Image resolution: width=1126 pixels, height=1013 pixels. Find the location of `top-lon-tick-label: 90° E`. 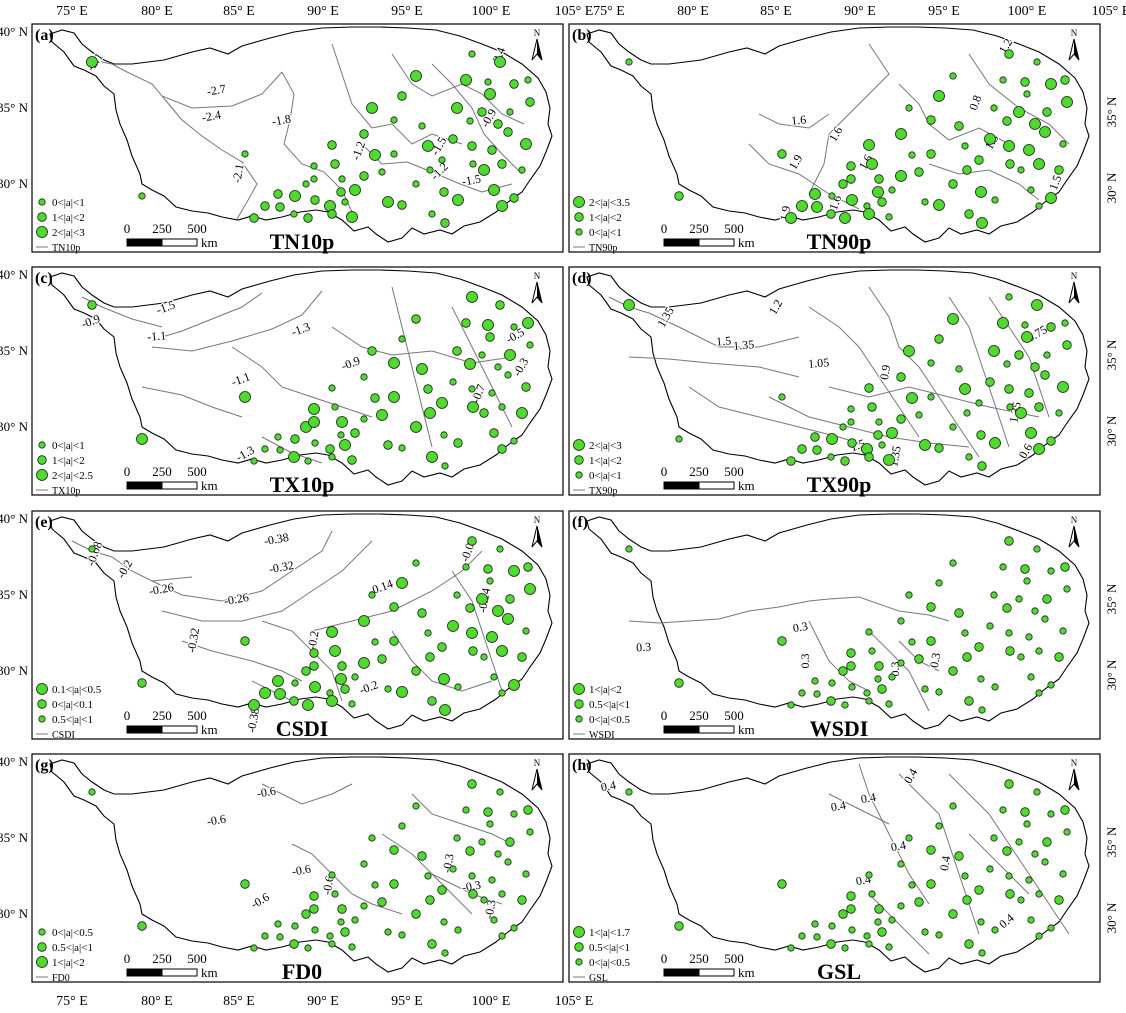

top-lon-tick-label: 90° E is located at coordinates (860, 11).